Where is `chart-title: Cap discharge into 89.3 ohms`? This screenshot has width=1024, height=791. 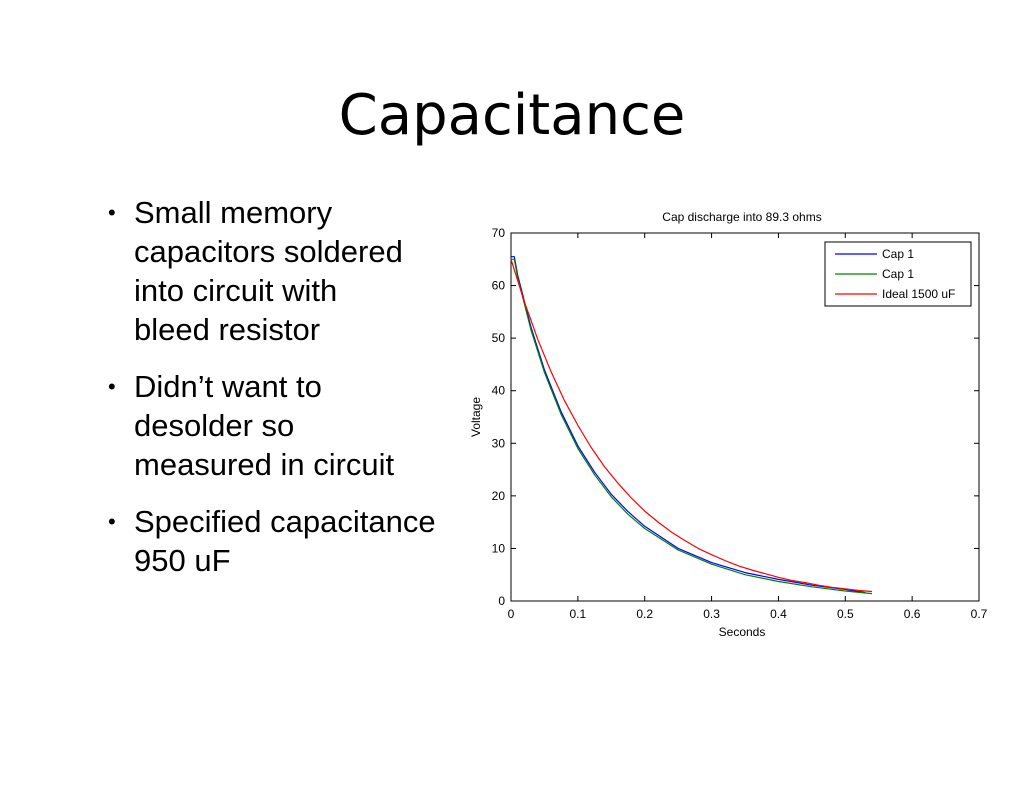 chart-title: Cap discharge into 89.3 ohms is located at coordinates (741, 217).